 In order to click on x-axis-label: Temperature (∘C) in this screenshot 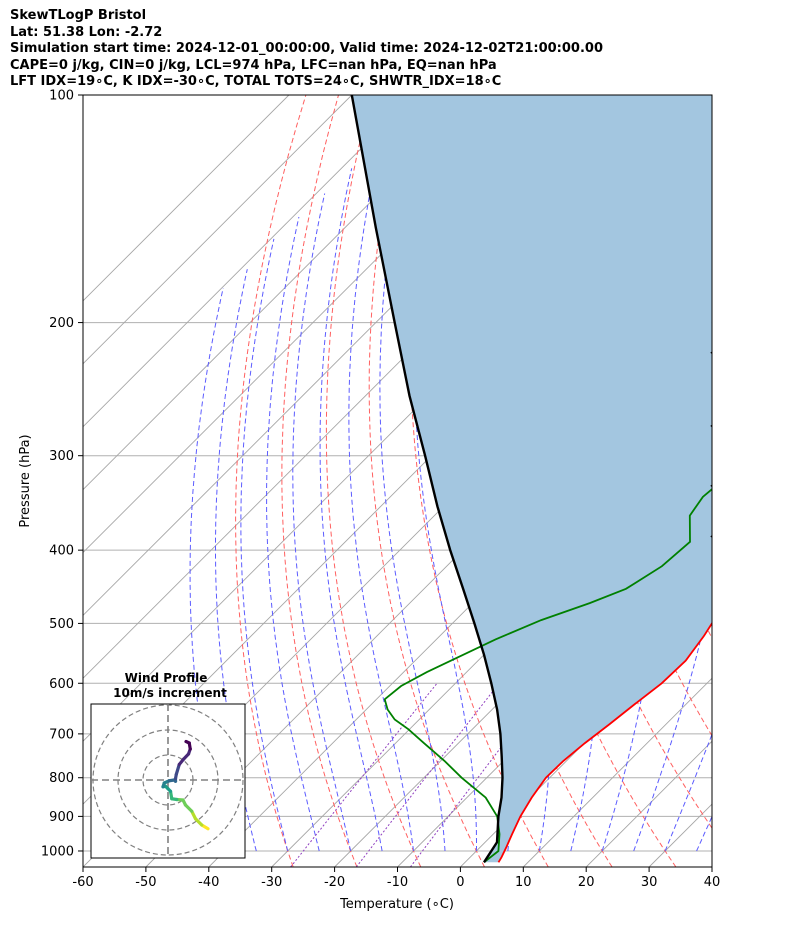, I will do `click(396, 904)`.